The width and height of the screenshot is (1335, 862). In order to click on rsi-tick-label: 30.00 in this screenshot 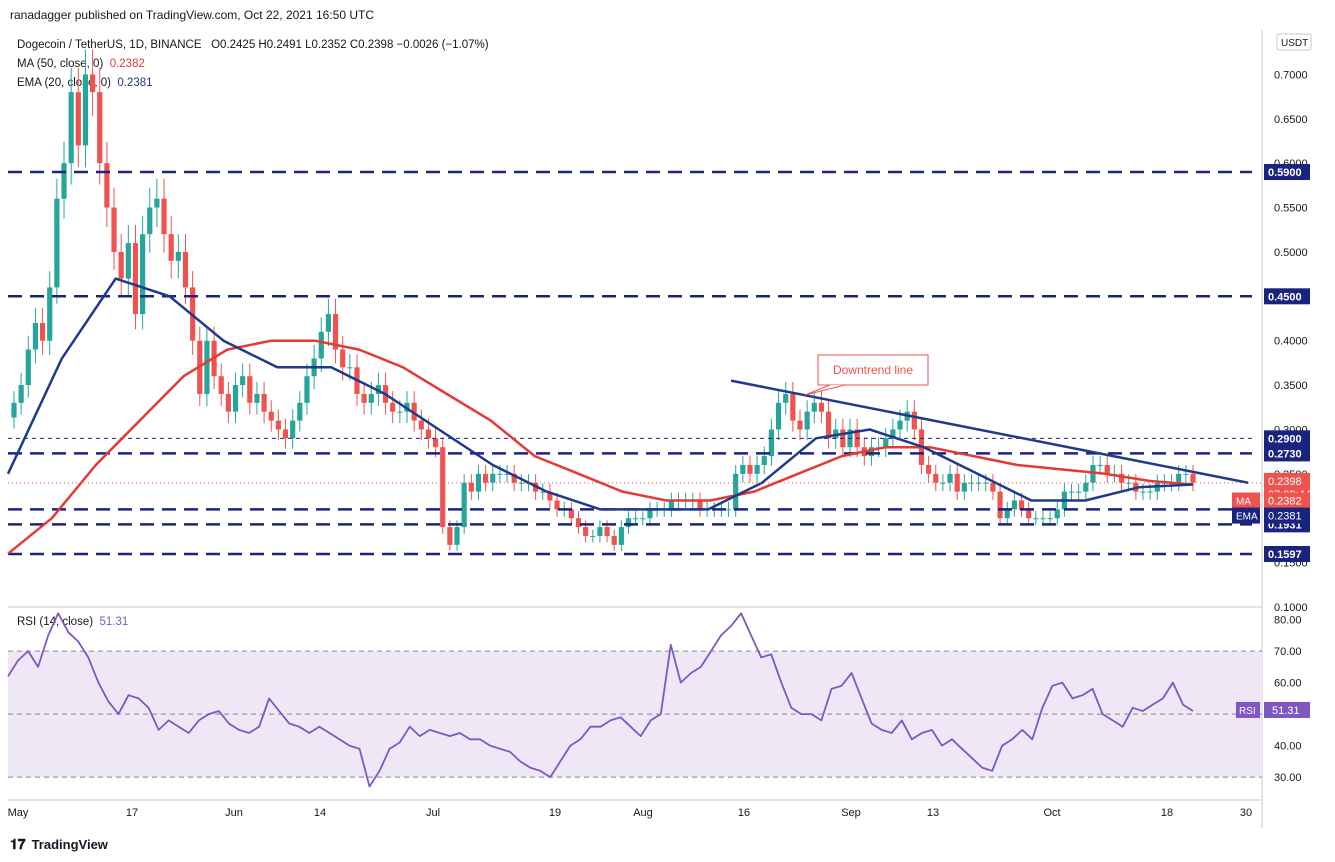, I will do `click(1288, 778)`.